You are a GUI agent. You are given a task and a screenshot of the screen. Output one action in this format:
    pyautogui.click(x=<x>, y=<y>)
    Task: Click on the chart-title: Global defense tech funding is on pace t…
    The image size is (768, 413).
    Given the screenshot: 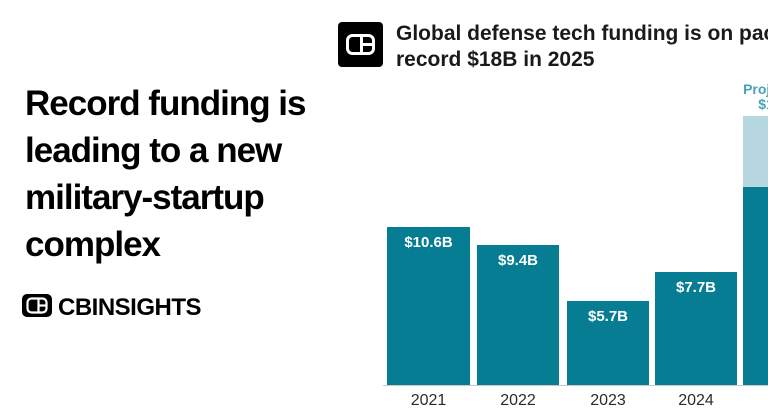 What is the action you would take?
    pyautogui.click(x=582, y=47)
    